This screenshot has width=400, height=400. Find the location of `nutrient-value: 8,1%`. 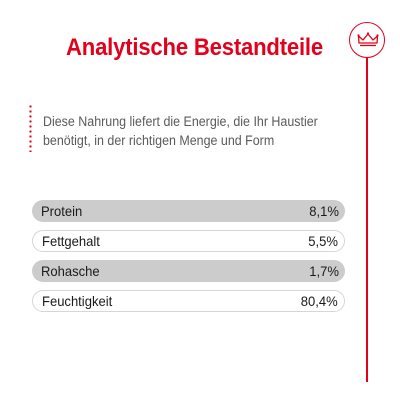

nutrient-value: 8,1% is located at coordinates (324, 211).